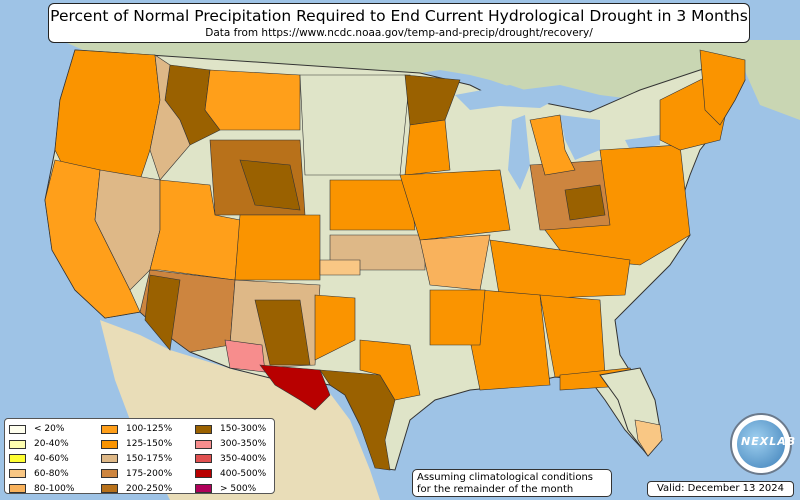 This screenshot has width=800, height=500. What do you see at coordinates (245, 356) in the screenshot?
I see `region-nm-red` at bounding box center [245, 356].